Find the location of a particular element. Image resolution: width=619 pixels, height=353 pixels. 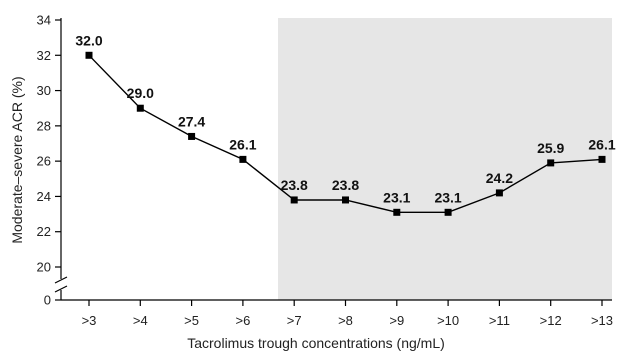

data-label: 29.0 is located at coordinates (140, 93).